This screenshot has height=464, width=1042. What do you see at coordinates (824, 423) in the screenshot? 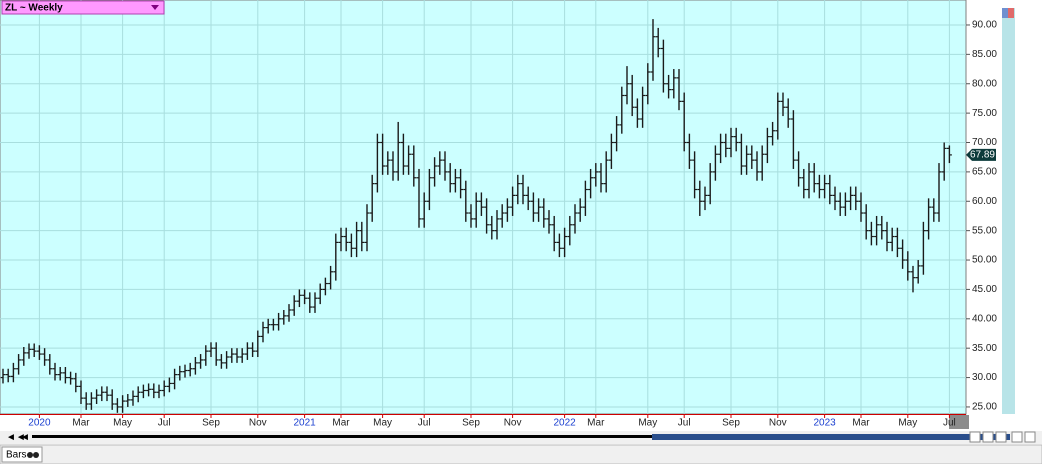
I see `x-tick-label: 2023` at bounding box center [824, 423].